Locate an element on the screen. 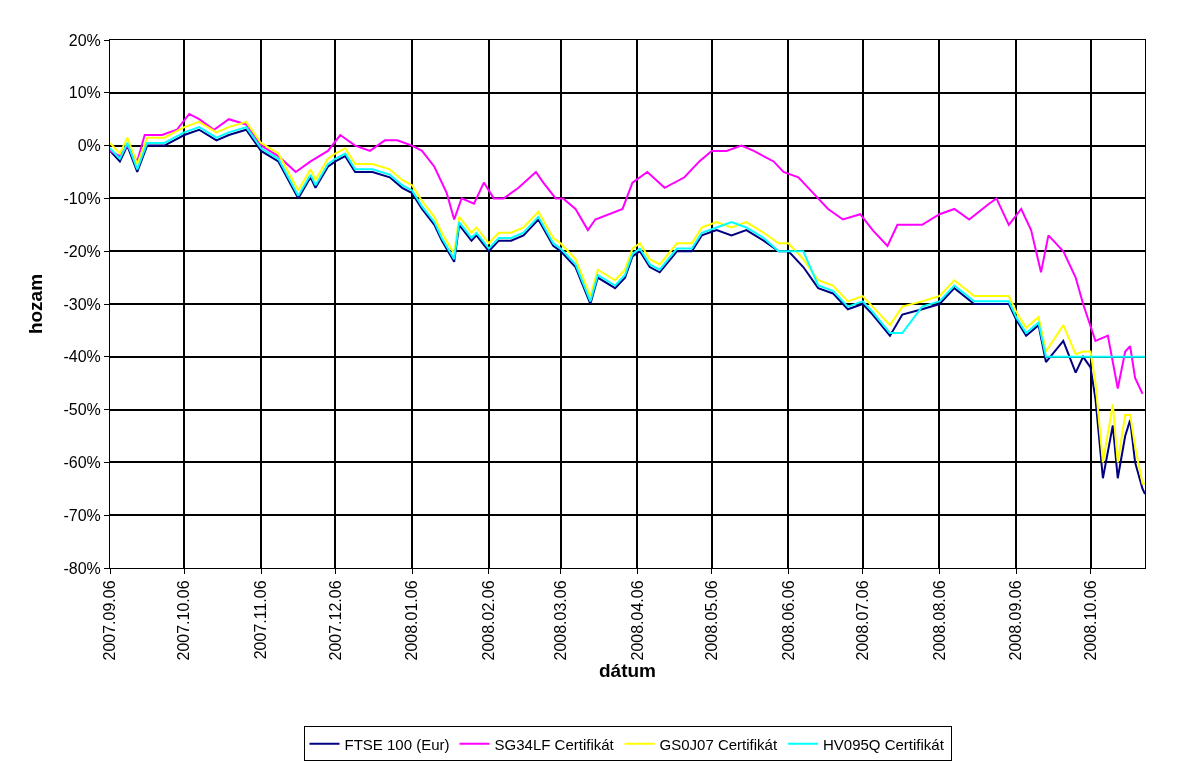 The image size is (1200, 773). x-tick-label: 2008.09.06 is located at coordinates (1016, 620).